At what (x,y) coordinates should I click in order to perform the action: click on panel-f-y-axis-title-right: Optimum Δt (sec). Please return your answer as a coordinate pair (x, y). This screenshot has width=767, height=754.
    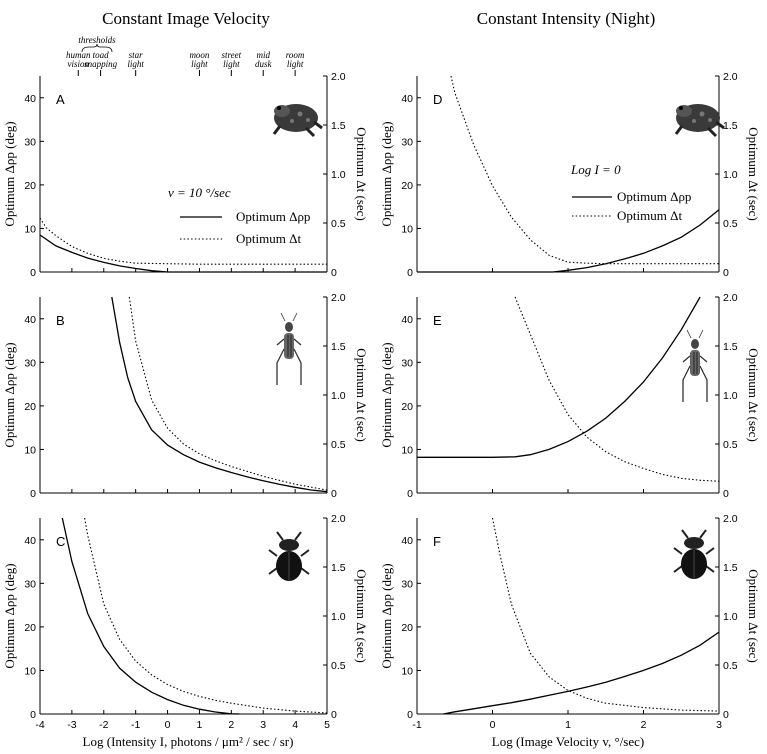
    Looking at the image, I should click on (753, 616).